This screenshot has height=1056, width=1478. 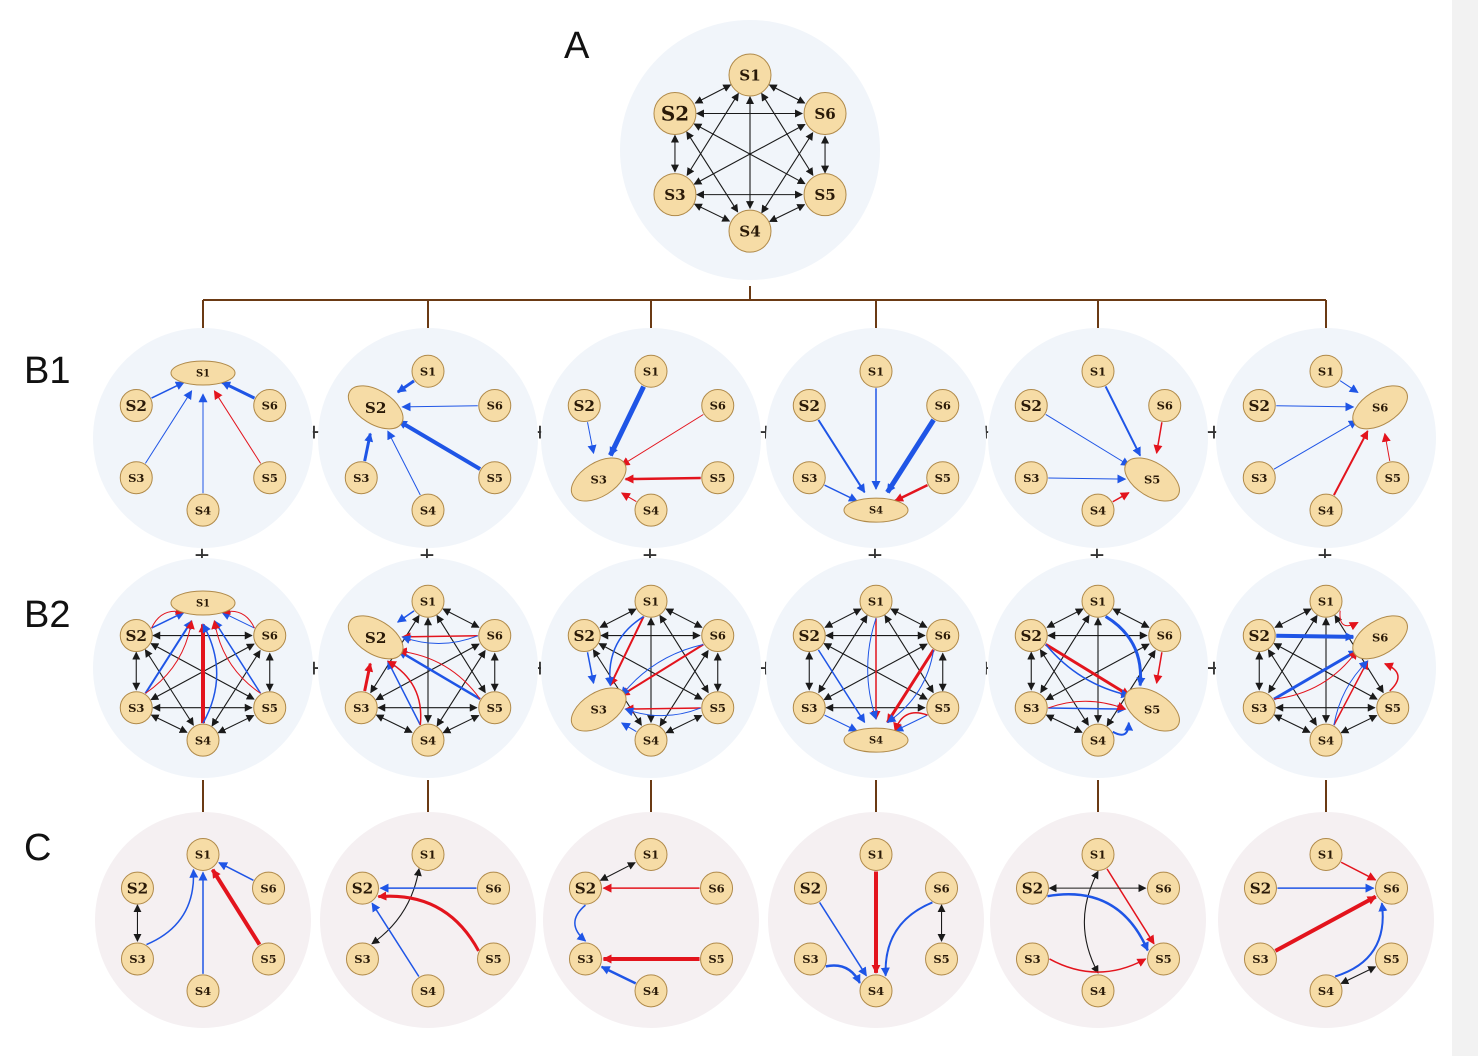 What do you see at coordinates (1351, 693) in the screenshot?
I see `blue-edge-s4-s6` at bounding box center [1351, 693].